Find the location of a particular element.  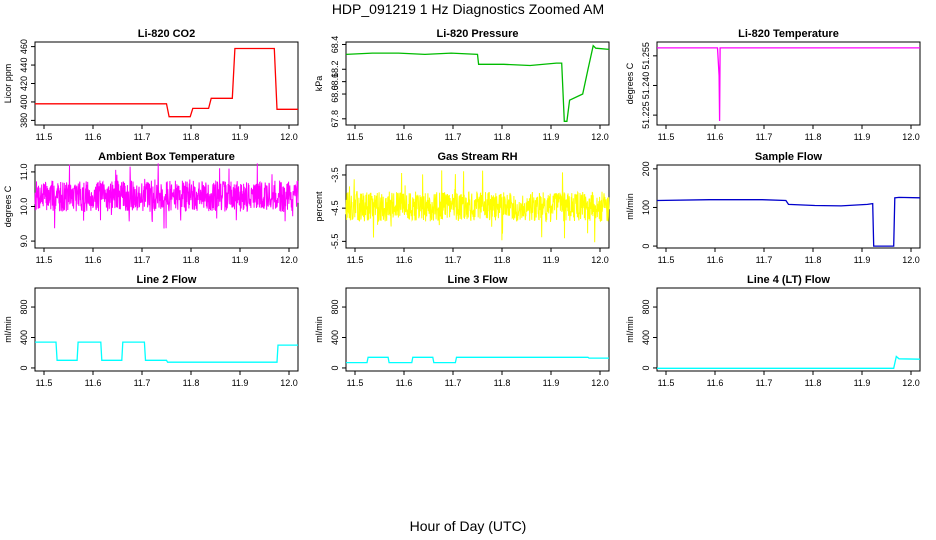

y-tick-label: 420 is located at coordinates (24, 83).